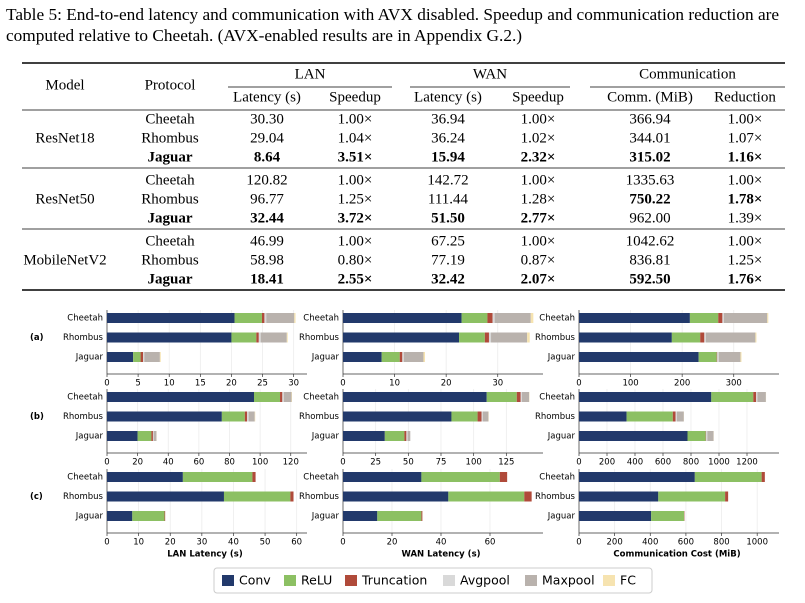  I want to click on table-cell: 46.99, so click(267, 241).